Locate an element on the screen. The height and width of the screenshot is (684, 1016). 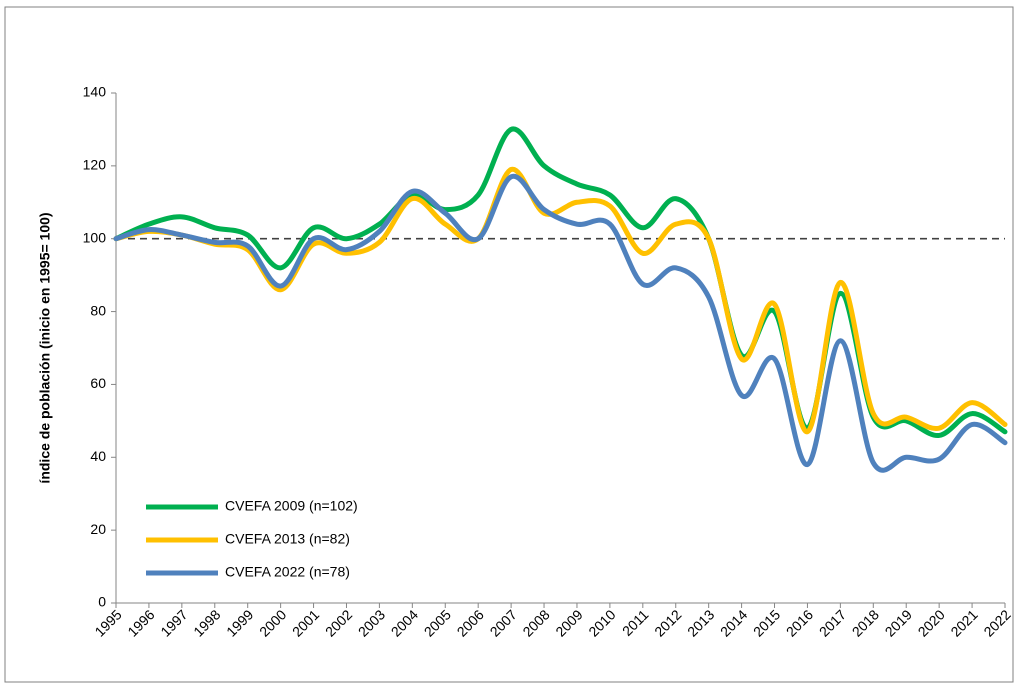
y-tick-label: 0 is located at coordinates (102, 602).